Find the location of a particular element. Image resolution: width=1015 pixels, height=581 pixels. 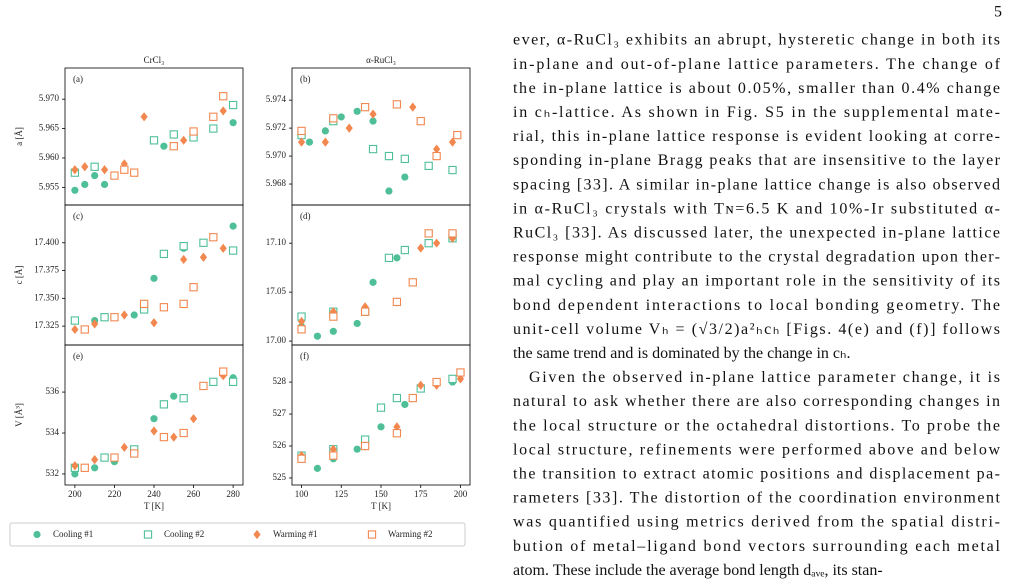

x-tick-label: 280 is located at coordinates (233, 494).